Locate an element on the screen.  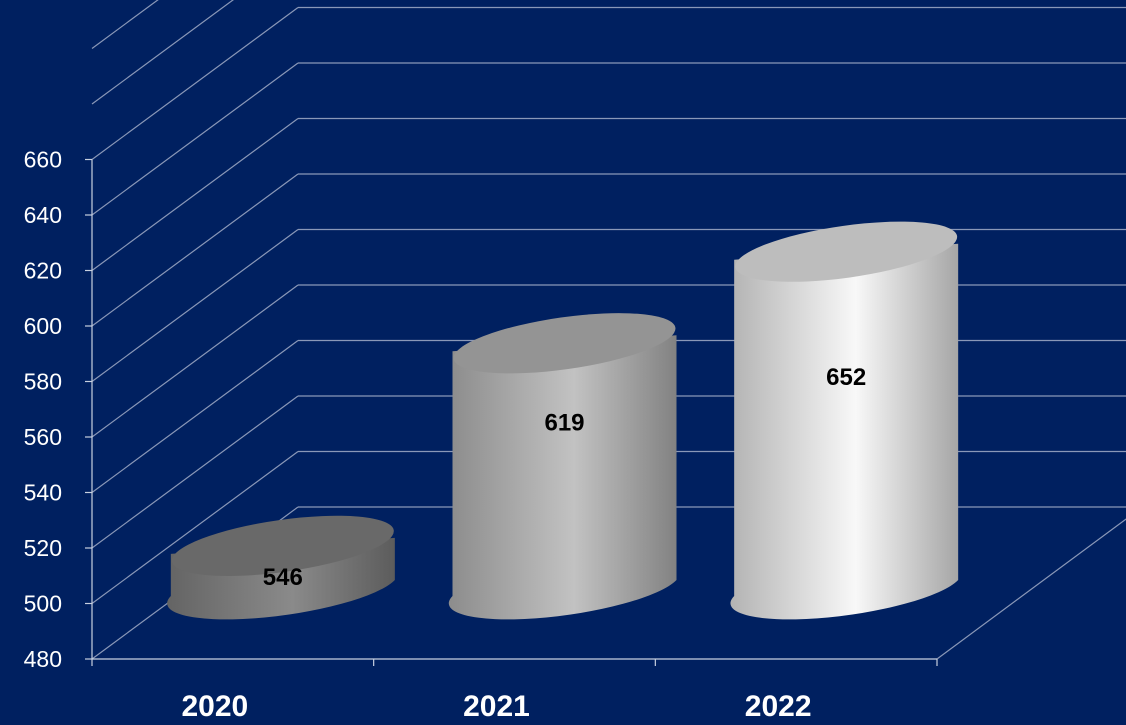
data-label: 652 is located at coordinates (846, 377).